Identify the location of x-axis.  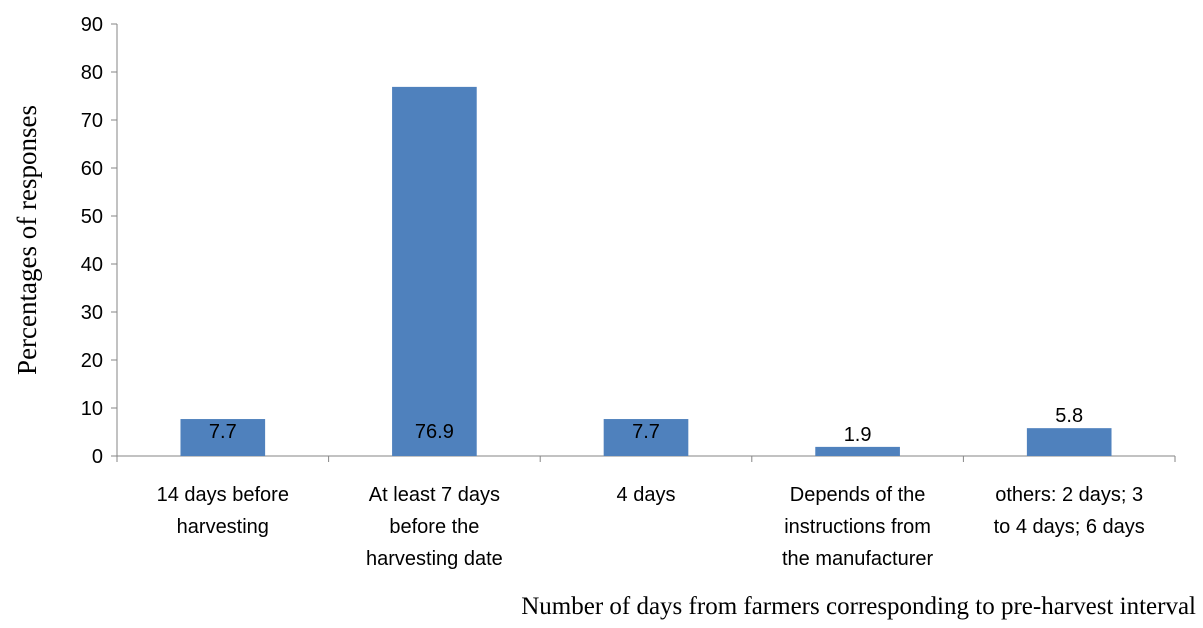
(646, 458).